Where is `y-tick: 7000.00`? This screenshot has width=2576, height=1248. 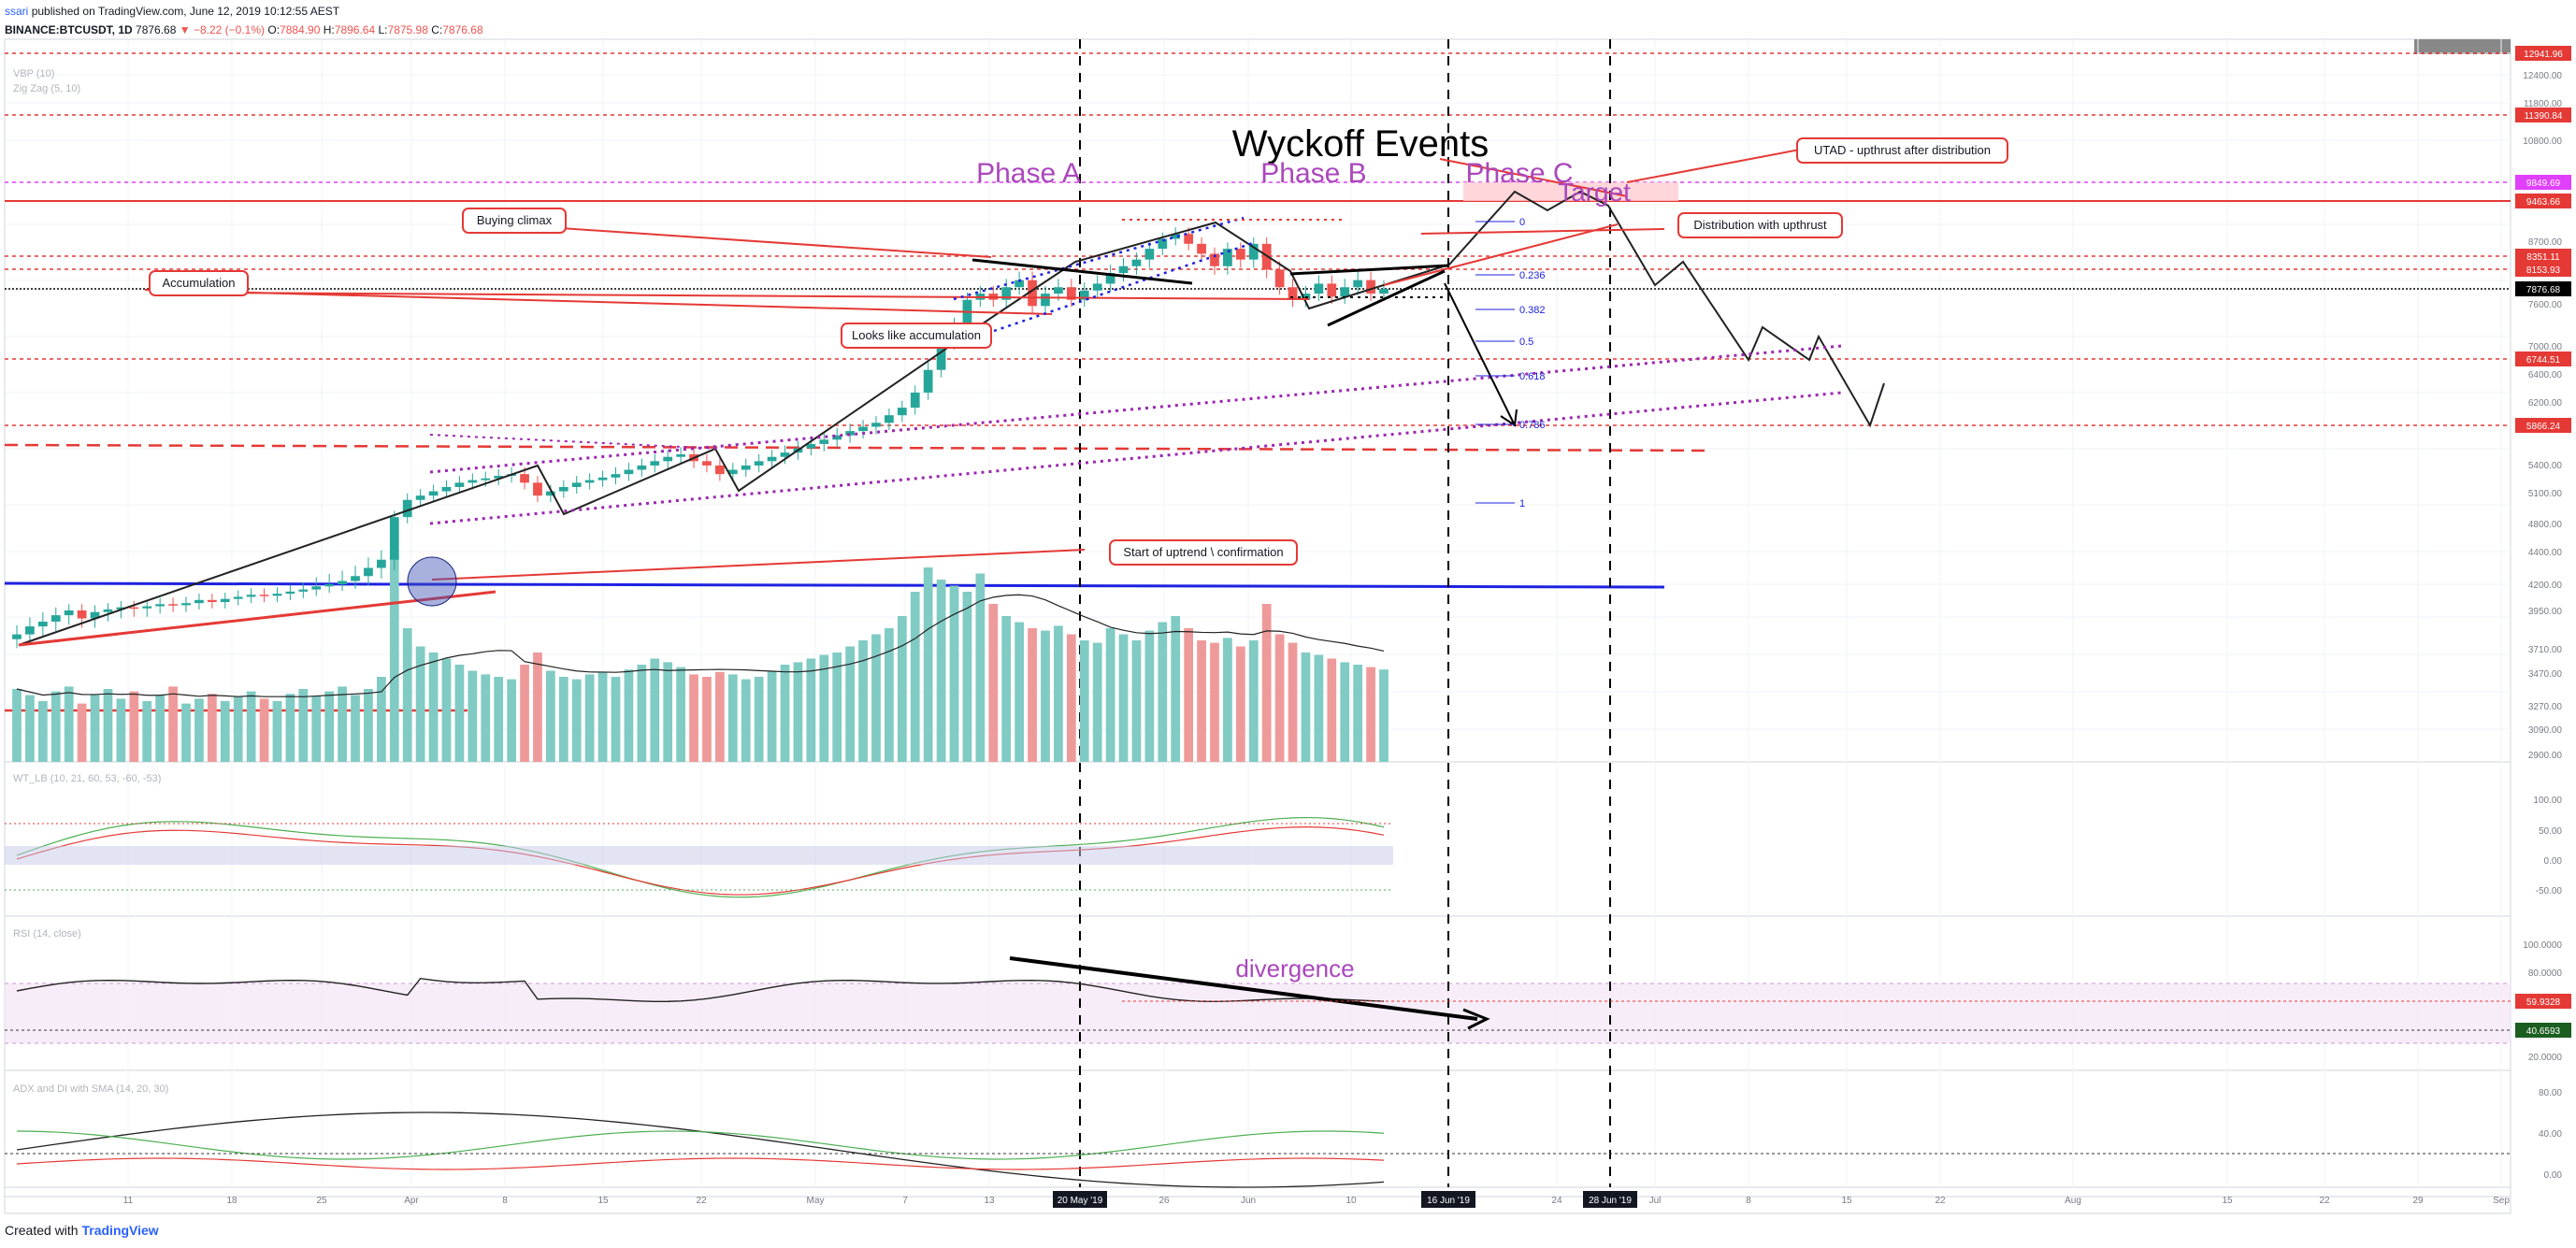
y-tick: 7000.00 is located at coordinates (2546, 347).